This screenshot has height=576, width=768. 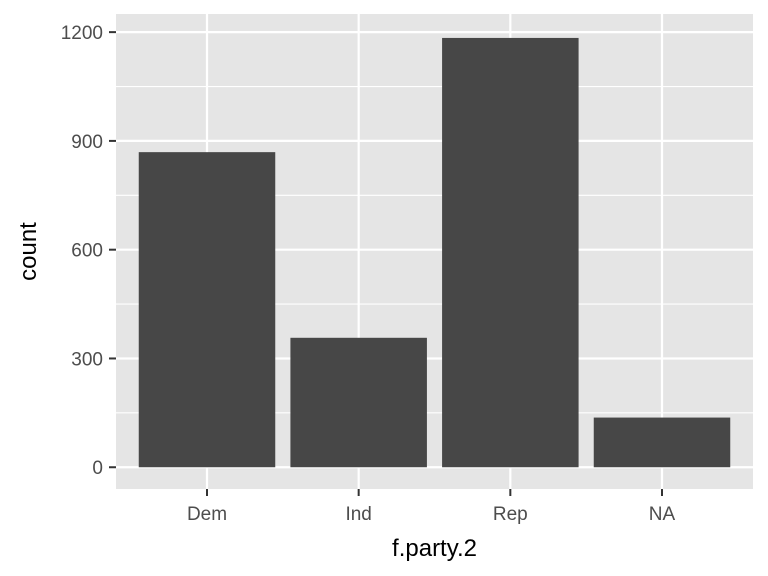 I want to click on y-axis: 0 300 600 900 1200, so click(x=88, y=251).